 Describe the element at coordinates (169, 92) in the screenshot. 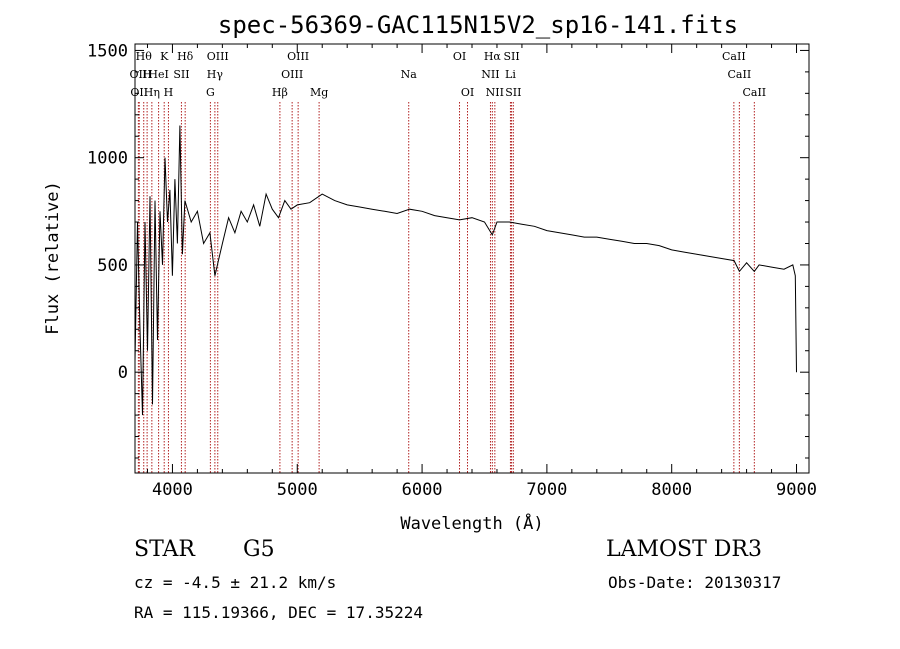

I see `line-label-7: H` at that location.